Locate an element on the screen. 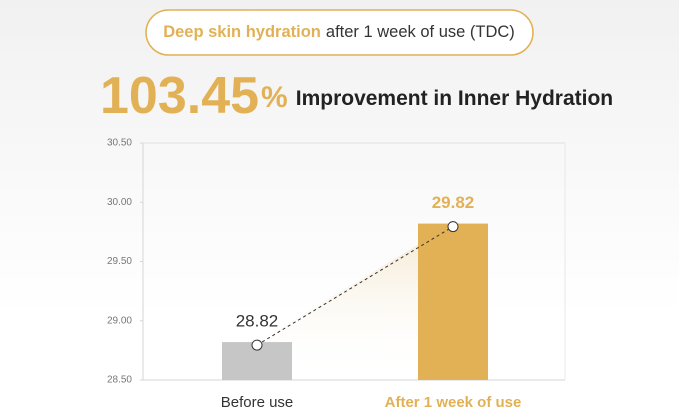 The width and height of the screenshot is (679, 420). y-tick-label: 30.50 is located at coordinates (119, 143).